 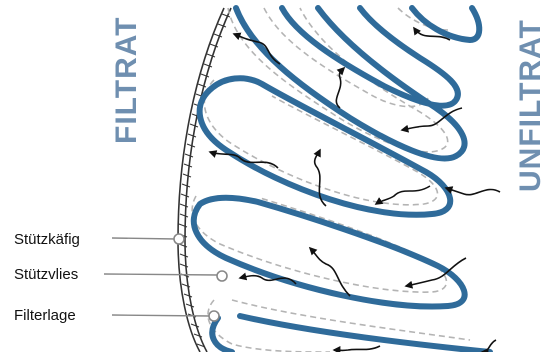 What do you see at coordinates (117, 315) in the screenshot?
I see `callout-filterlage: Filterlage` at bounding box center [117, 315].